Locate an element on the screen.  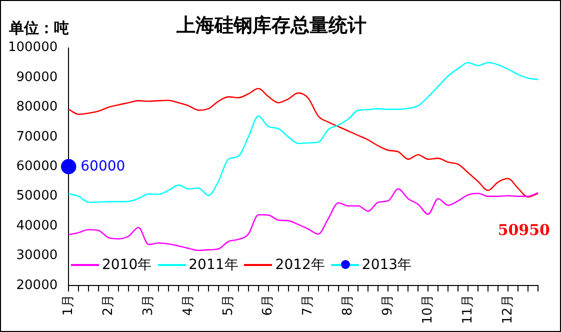
data-label: 60000 is located at coordinates (103, 166).